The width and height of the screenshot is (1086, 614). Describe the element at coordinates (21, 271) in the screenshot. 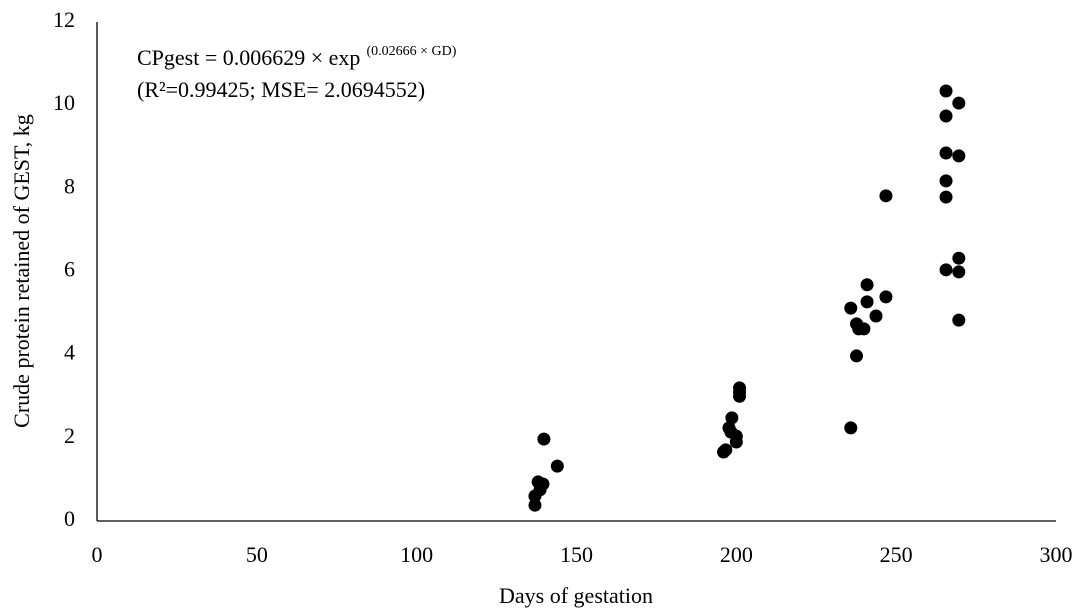

I see `y-axis-label: Crude protein retained of GEST, kg` at that location.